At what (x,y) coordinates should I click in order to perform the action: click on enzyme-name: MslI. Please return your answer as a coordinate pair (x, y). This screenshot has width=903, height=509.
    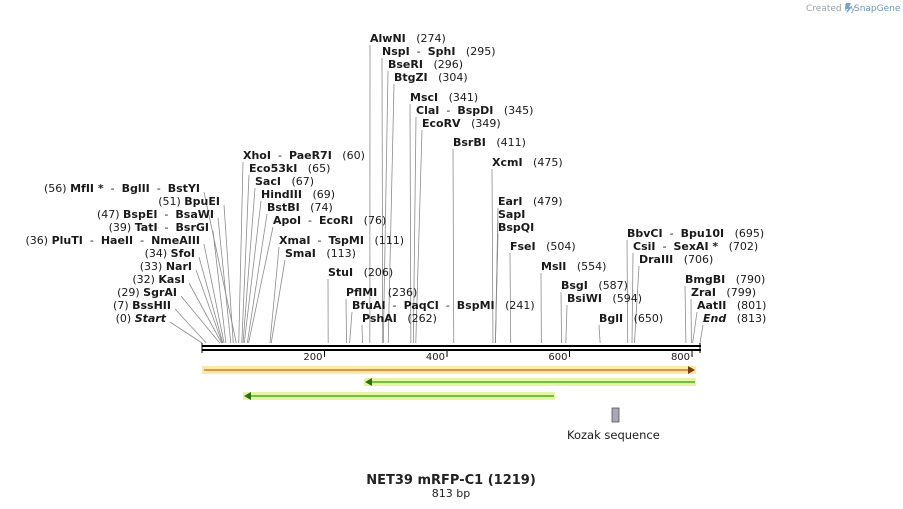
    Looking at the image, I should click on (553, 266).